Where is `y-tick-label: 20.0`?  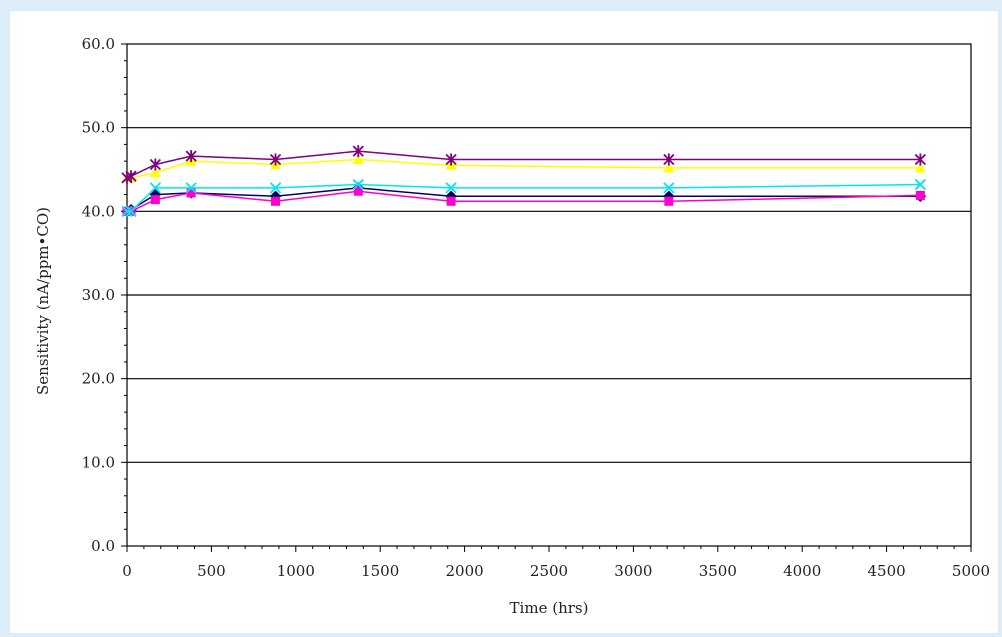 y-tick-label: 20.0 is located at coordinates (98, 379).